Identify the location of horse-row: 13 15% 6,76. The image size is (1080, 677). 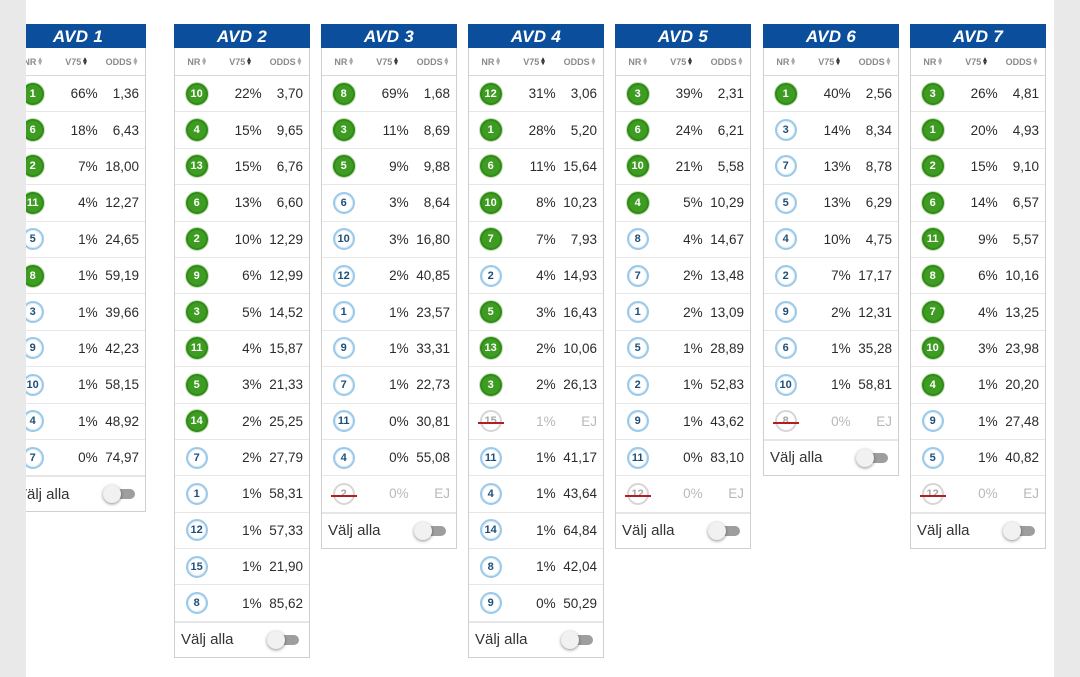
(242, 167).